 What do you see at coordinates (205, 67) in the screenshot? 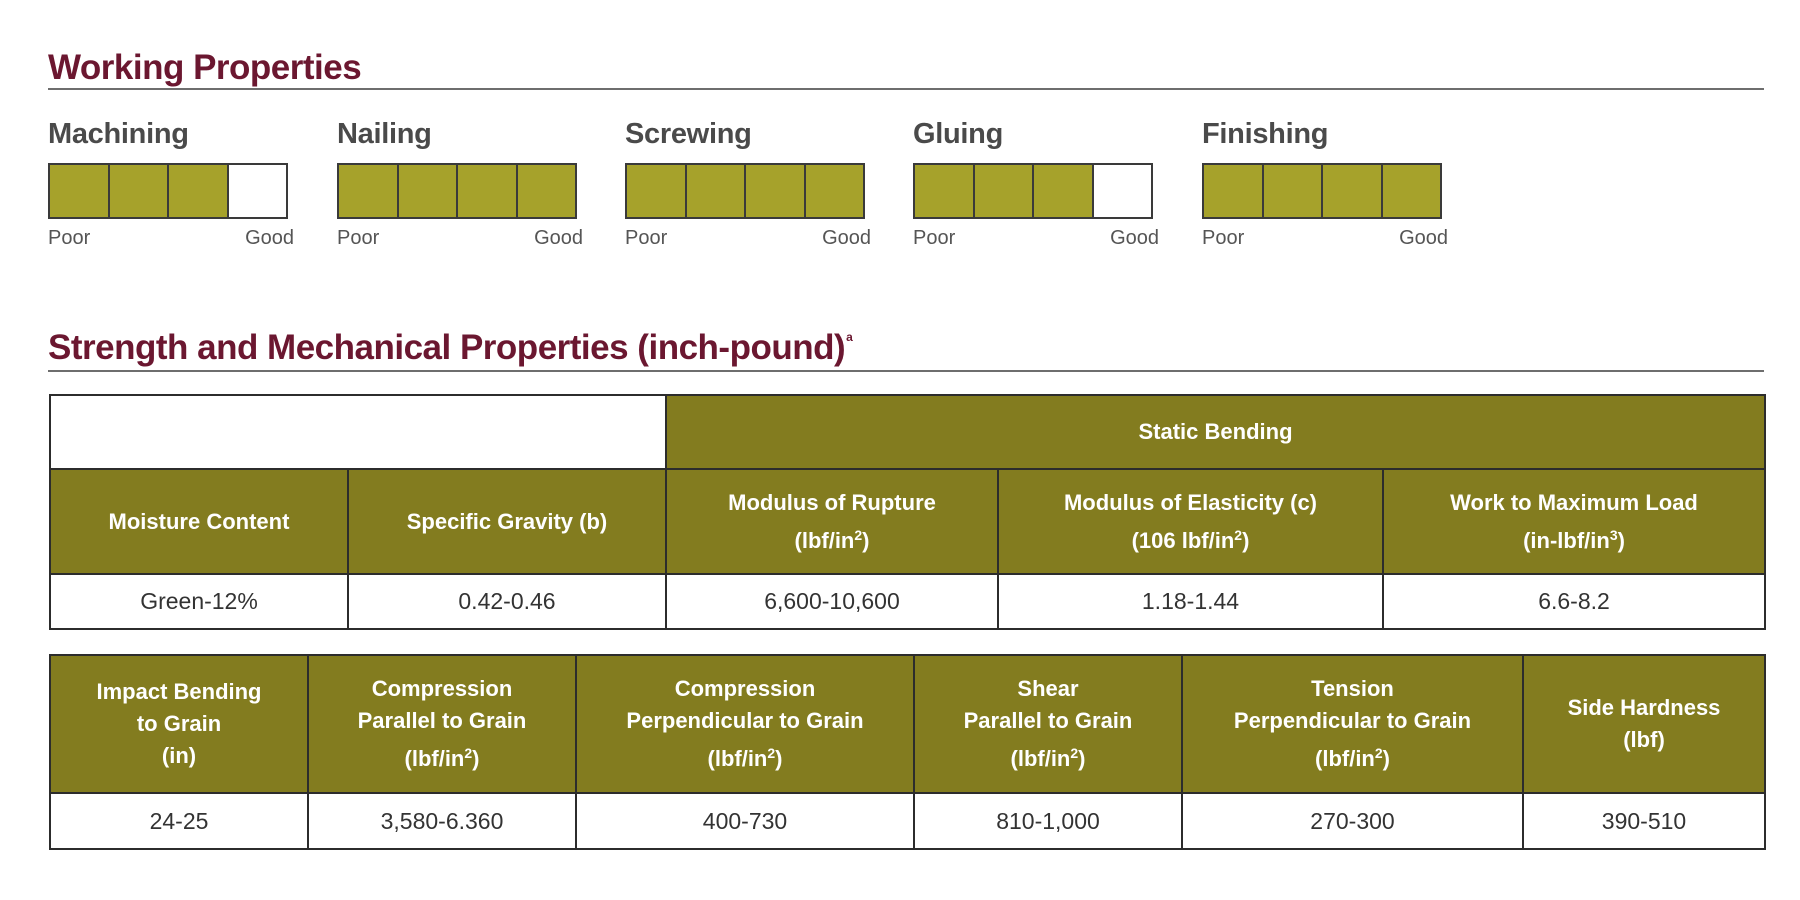
I see `working-properties-title: Working Properties` at bounding box center [205, 67].